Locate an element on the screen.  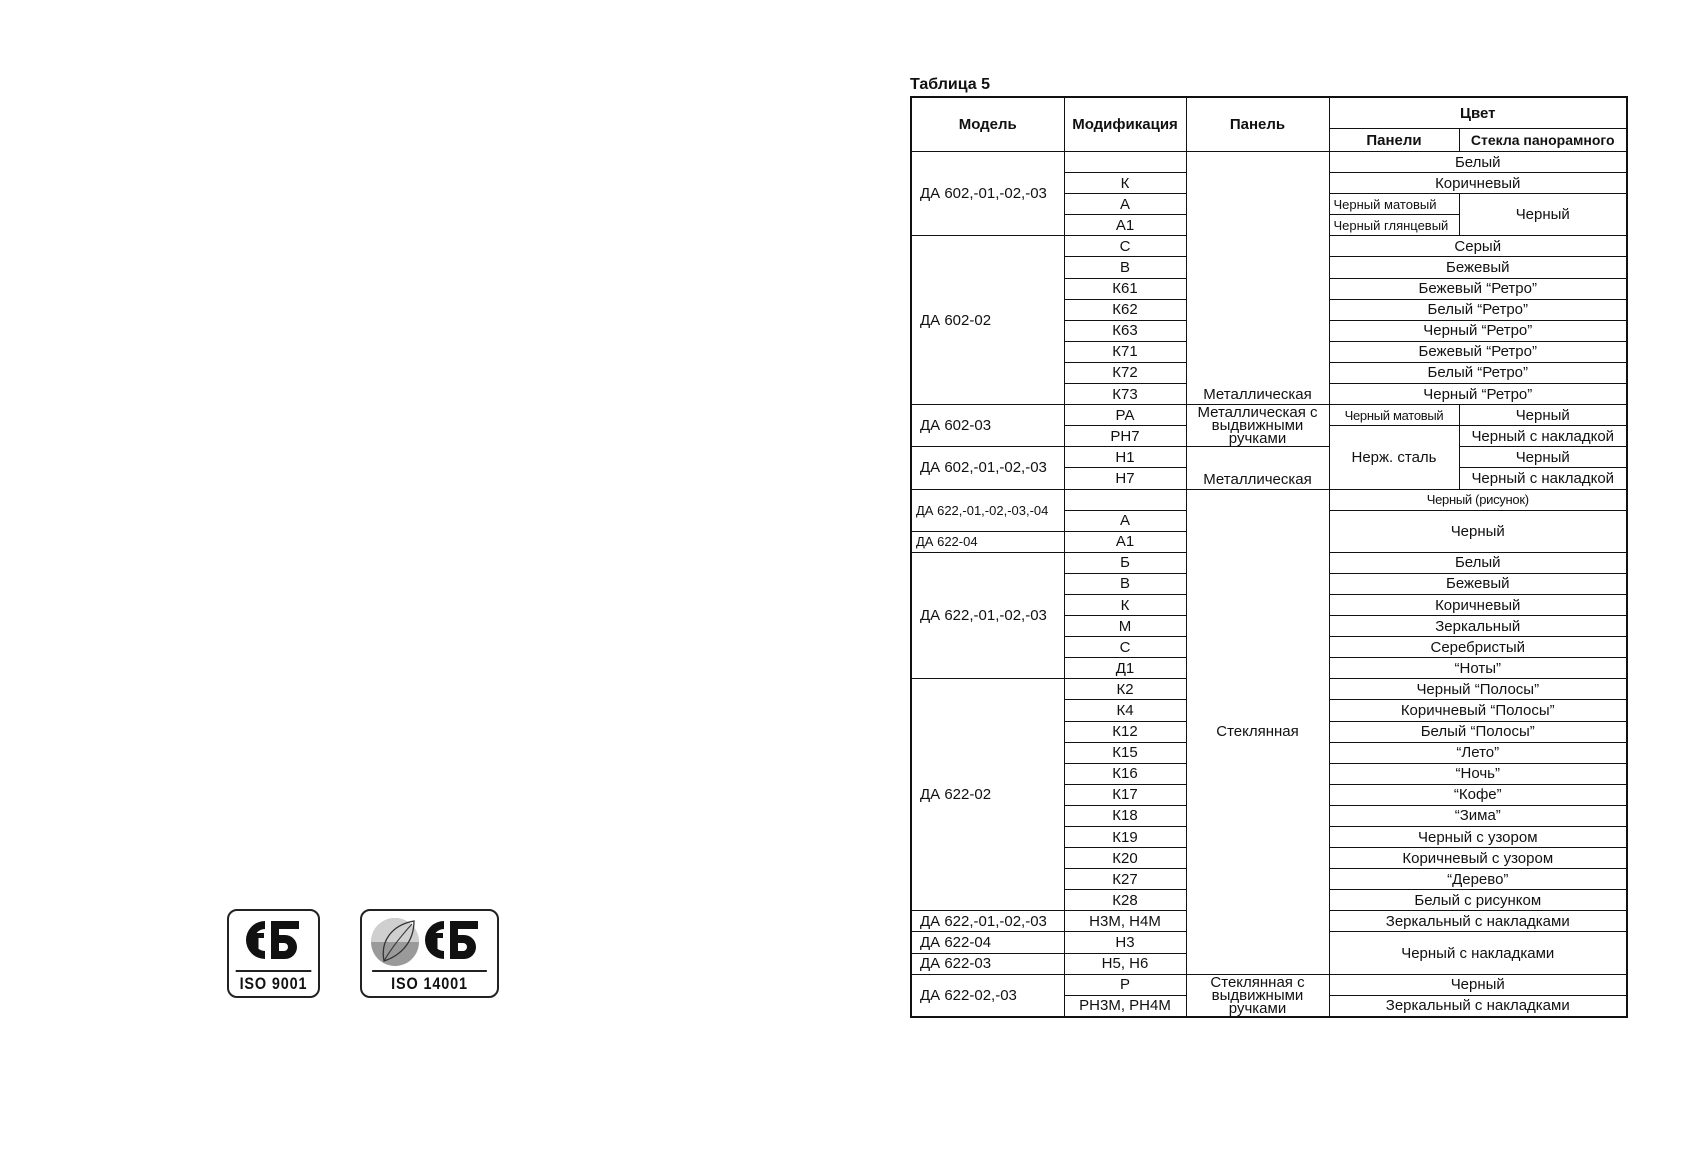
table-row: К61 Бежевый “Ретро” is located at coordinates (1269, 288).